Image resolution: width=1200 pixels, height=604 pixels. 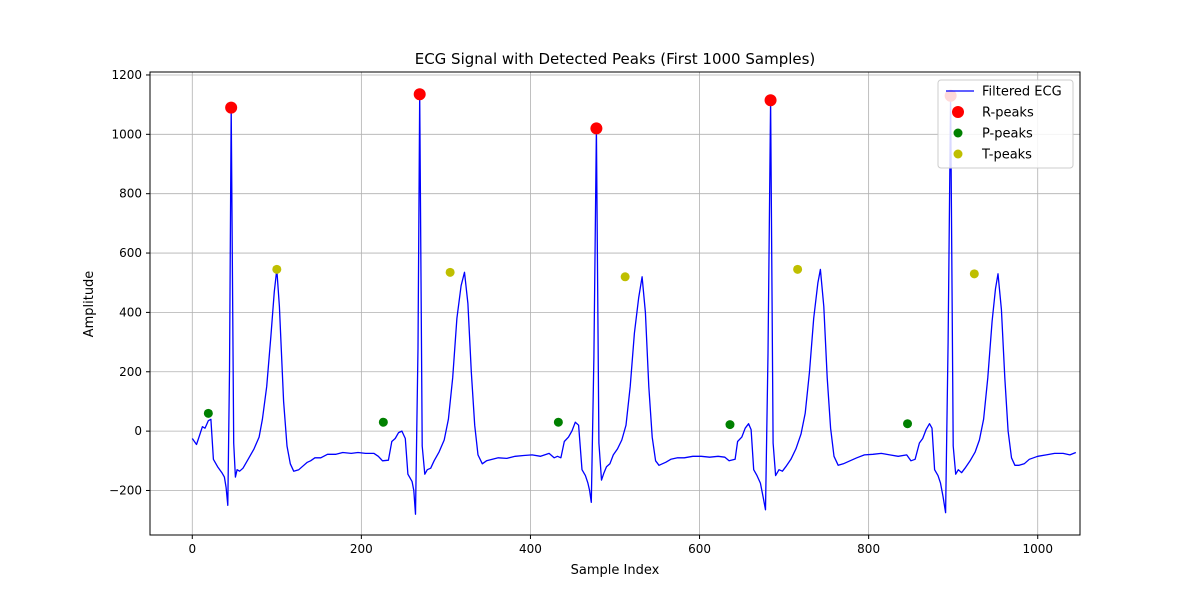 I want to click on legend-box, so click(x=1005, y=124).